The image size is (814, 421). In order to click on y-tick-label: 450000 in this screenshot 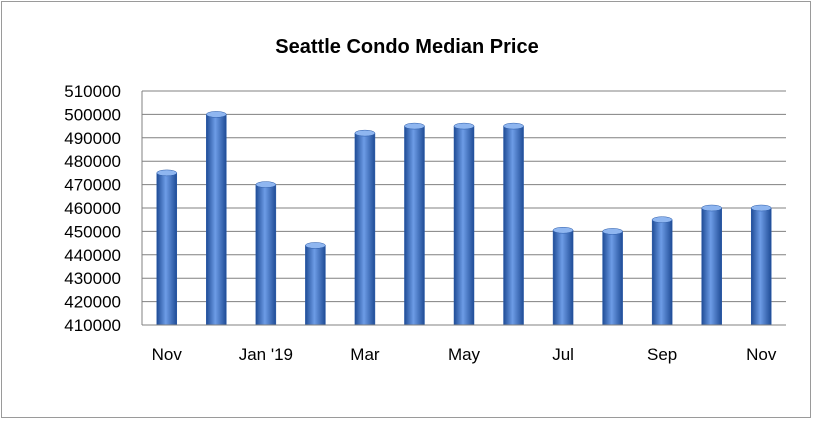, I will do `click(92, 231)`.